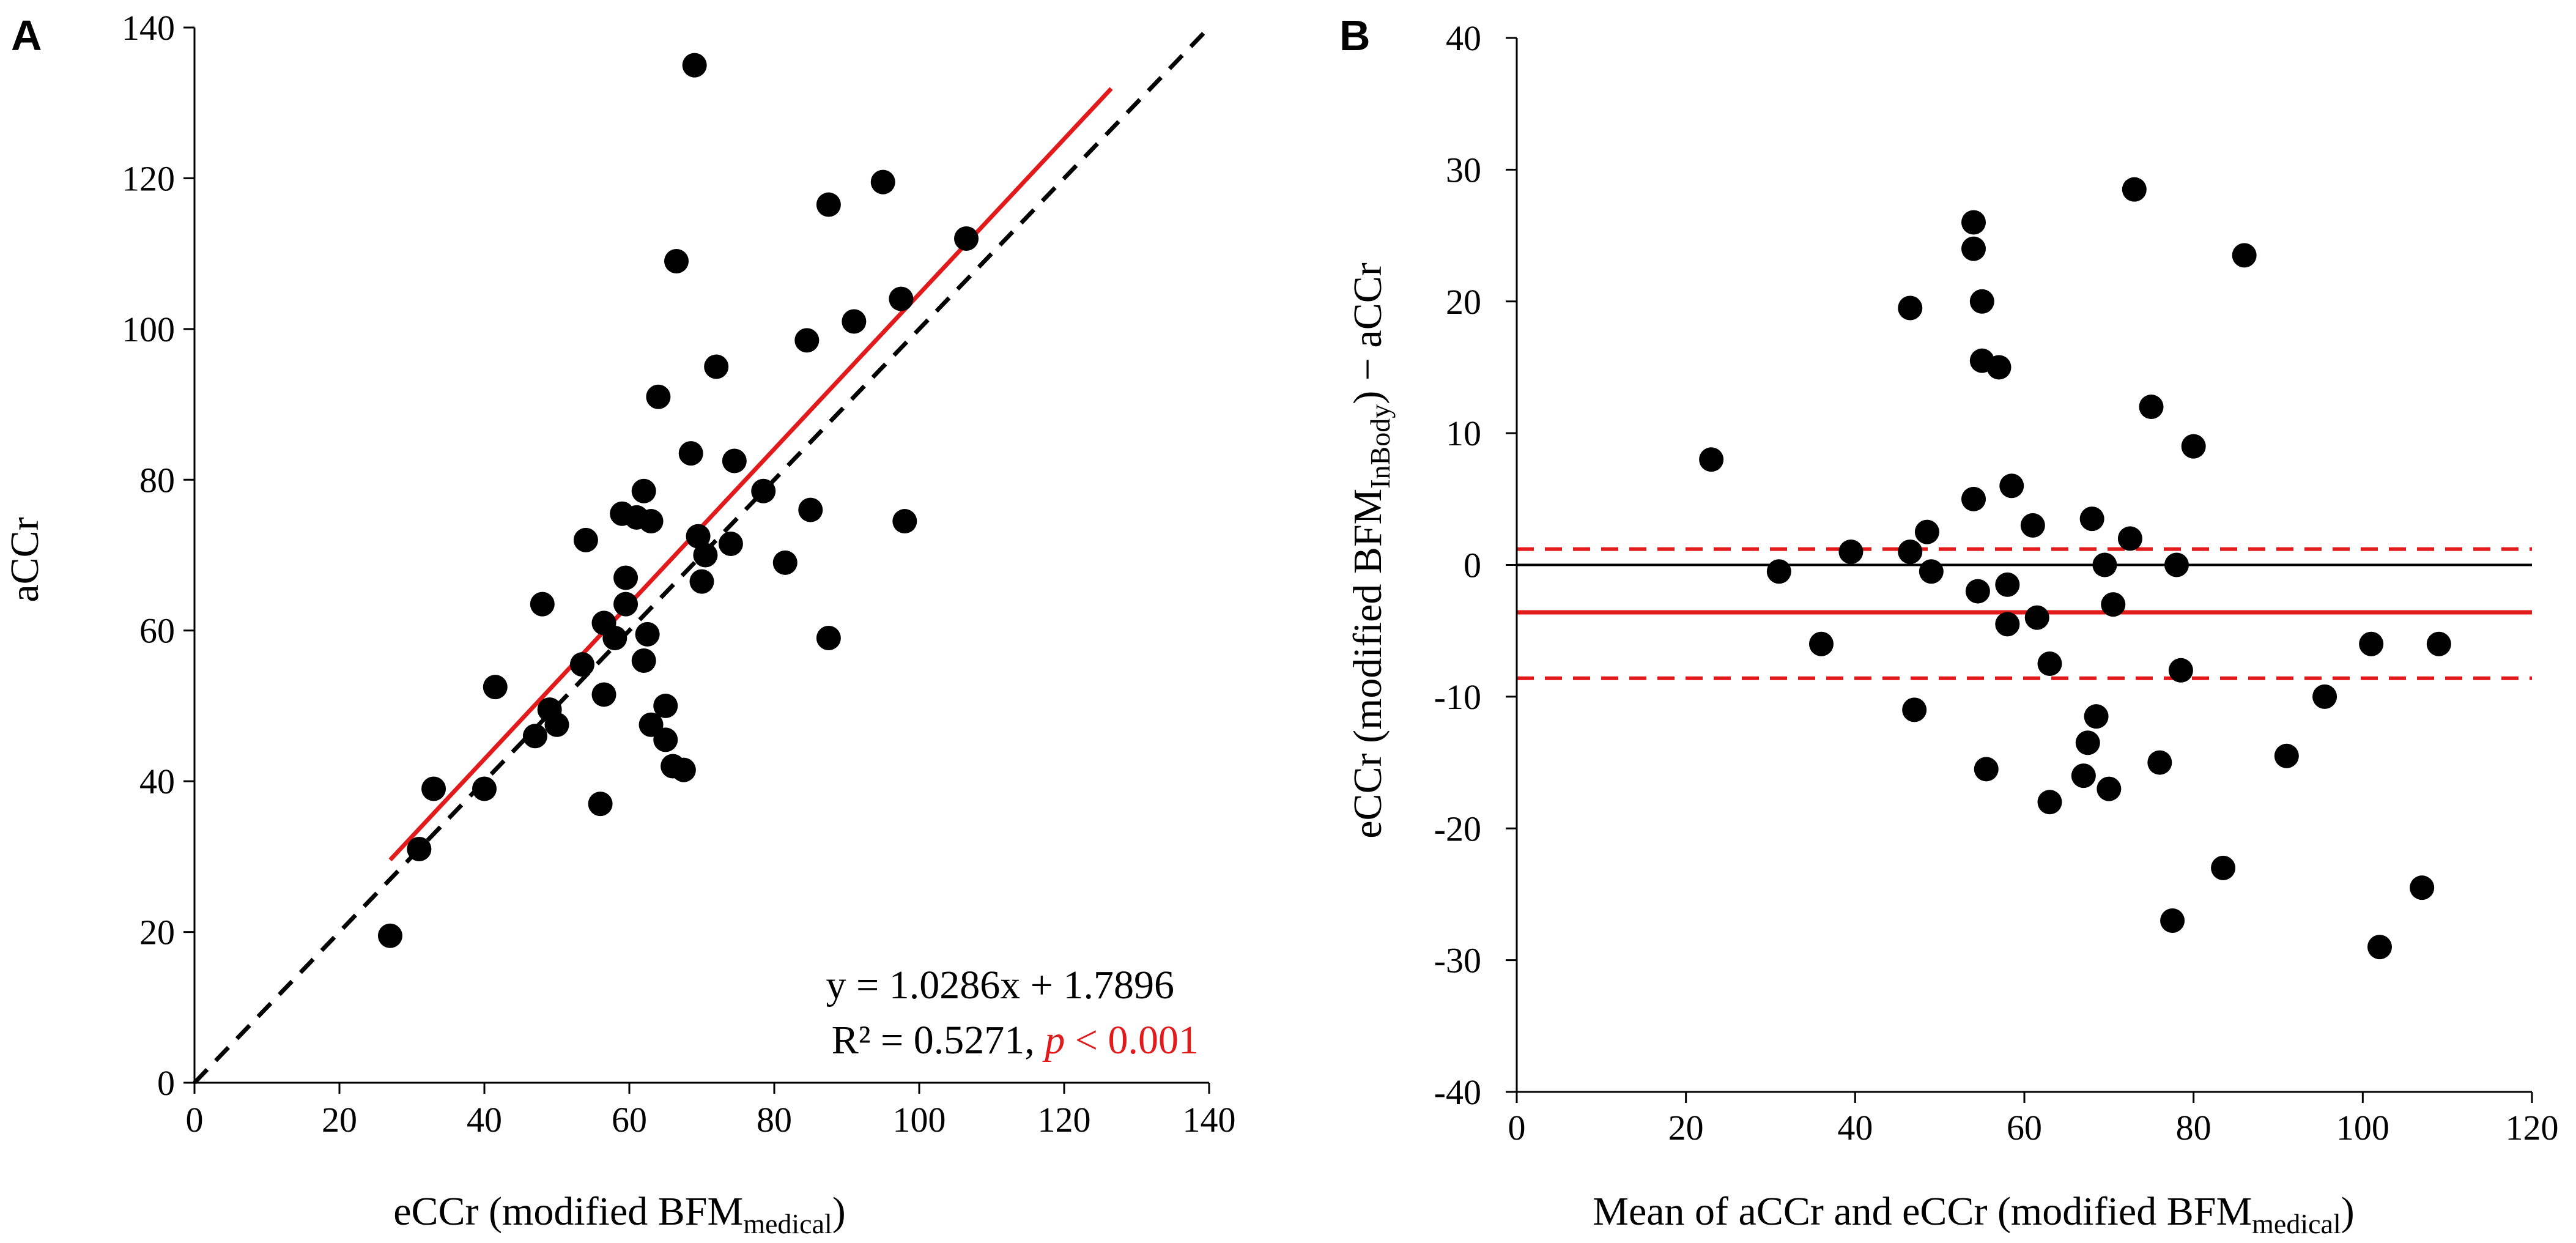 This screenshot has height=1243, width=2576. I want to click on panel-a-x-axis-title: eCCr (modified BFMmedical), so click(619, 1214).